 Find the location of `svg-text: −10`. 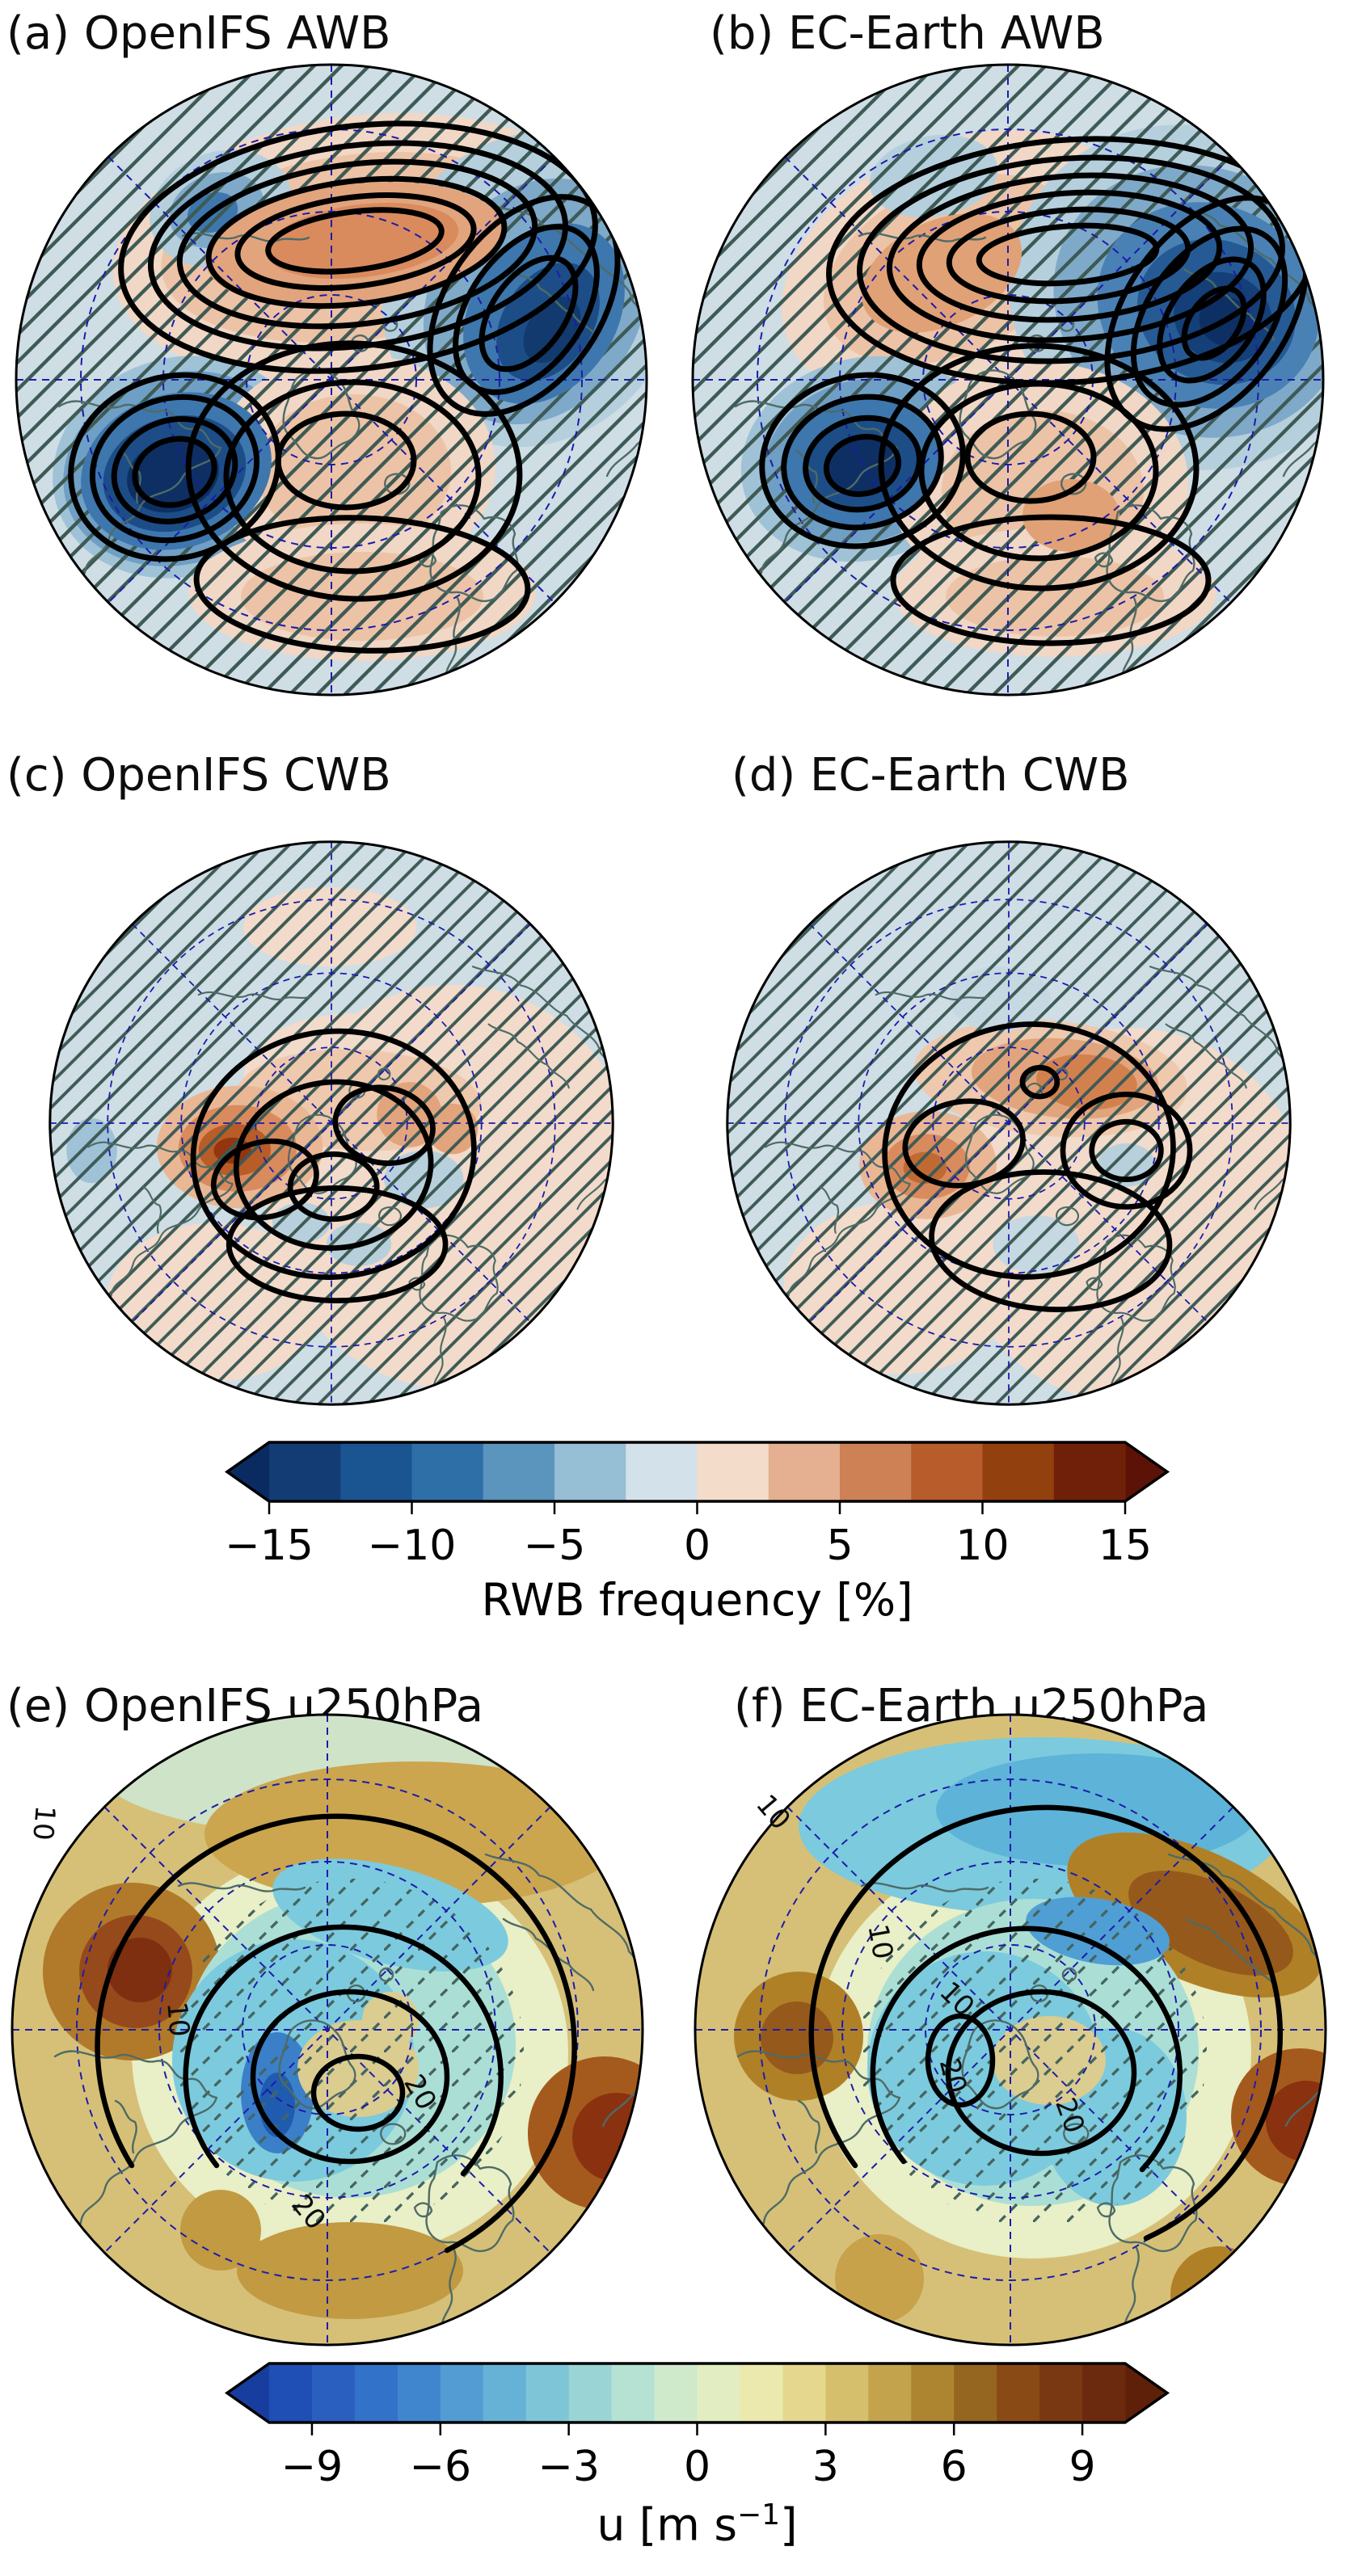

svg-text: −10 is located at coordinates (413, 1546).